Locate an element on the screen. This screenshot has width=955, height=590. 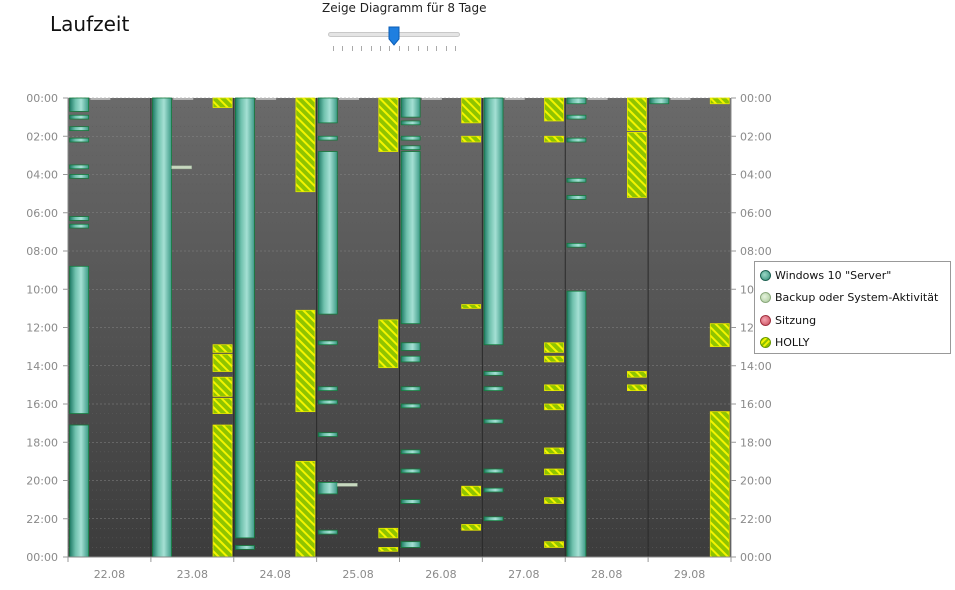
legend-item: Backup oder System-Aktivität is located at coordinates (849, 298).